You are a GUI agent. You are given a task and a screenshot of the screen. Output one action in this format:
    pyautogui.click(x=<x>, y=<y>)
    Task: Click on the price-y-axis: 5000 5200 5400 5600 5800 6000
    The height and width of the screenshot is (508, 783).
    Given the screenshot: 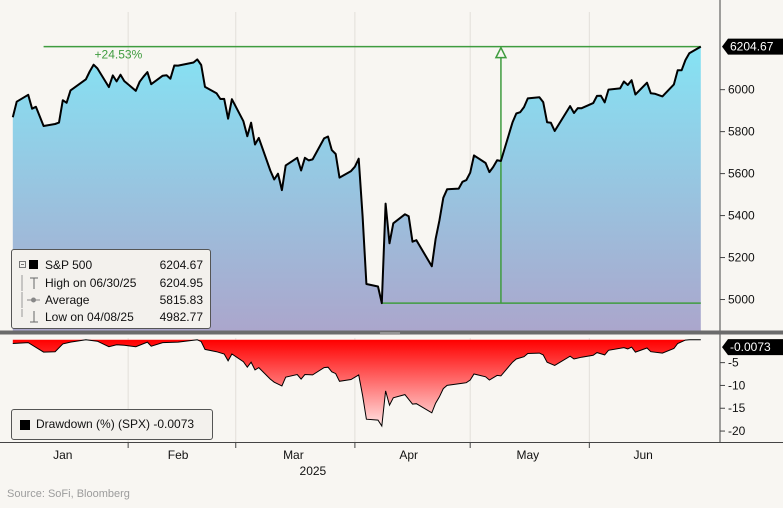 What is the action you would take?
    pyautogui.click(x=737, y=195)
    